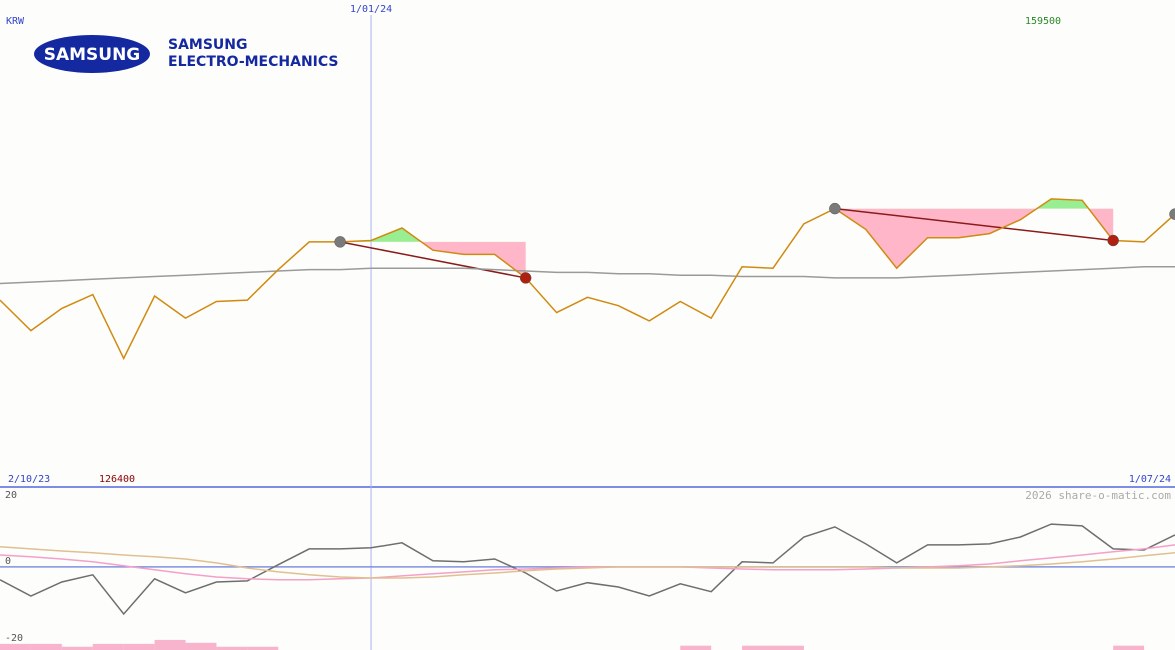 This screenshot has height=650, width=1175. What do you see at coordinates (1043, 21) in the screenshot?
I see `range-max: 159500` at bounding box center [1043, 21].